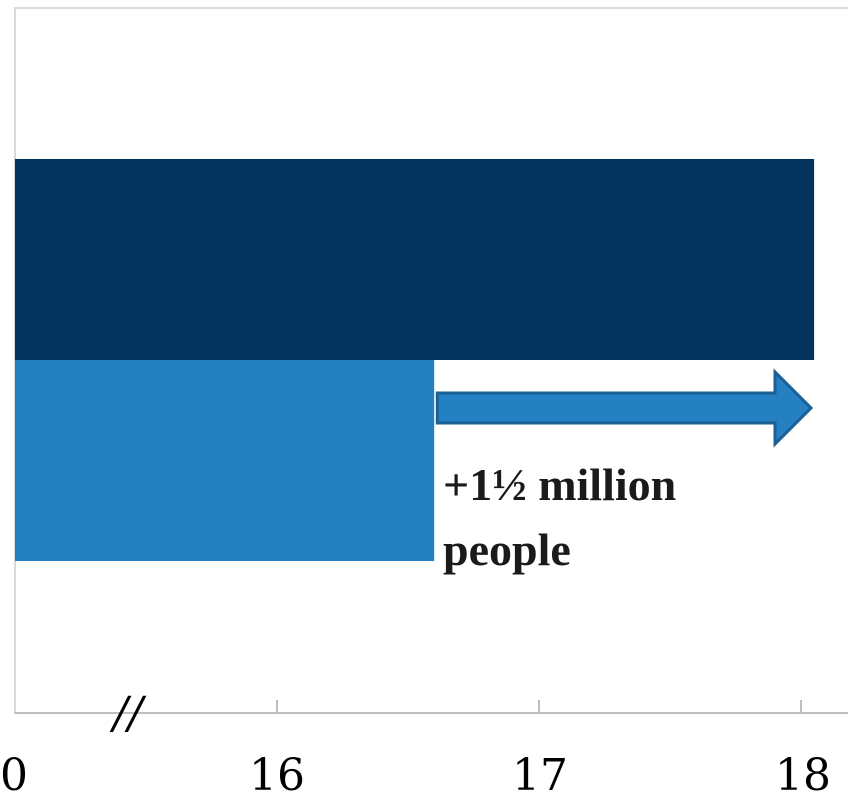  Describe the element at coordinates (277, 771) in the screenshot. I see `x-tick-label: 16` at that location.